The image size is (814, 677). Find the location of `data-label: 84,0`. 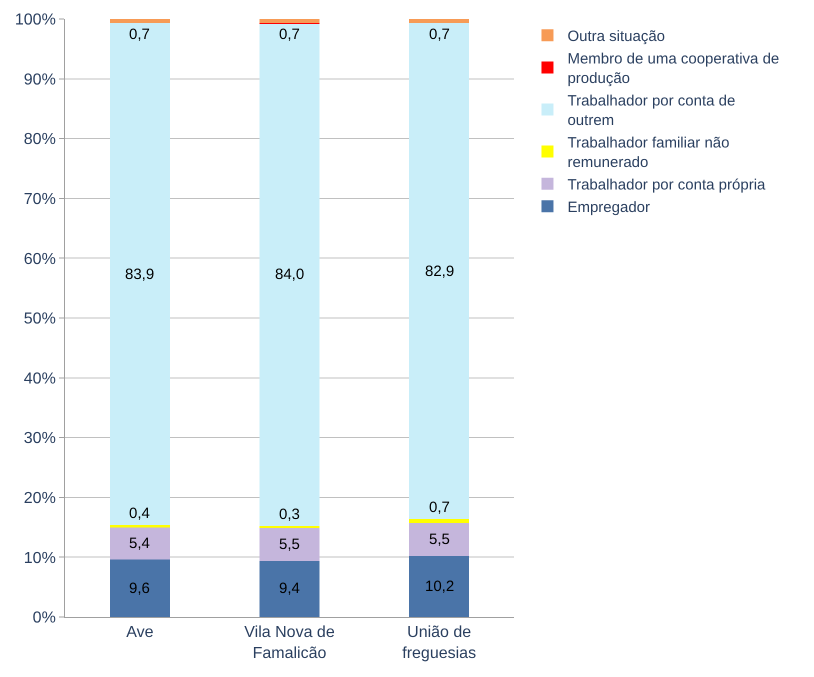

data-label: 84,0 is located at coordinates (289, 274).